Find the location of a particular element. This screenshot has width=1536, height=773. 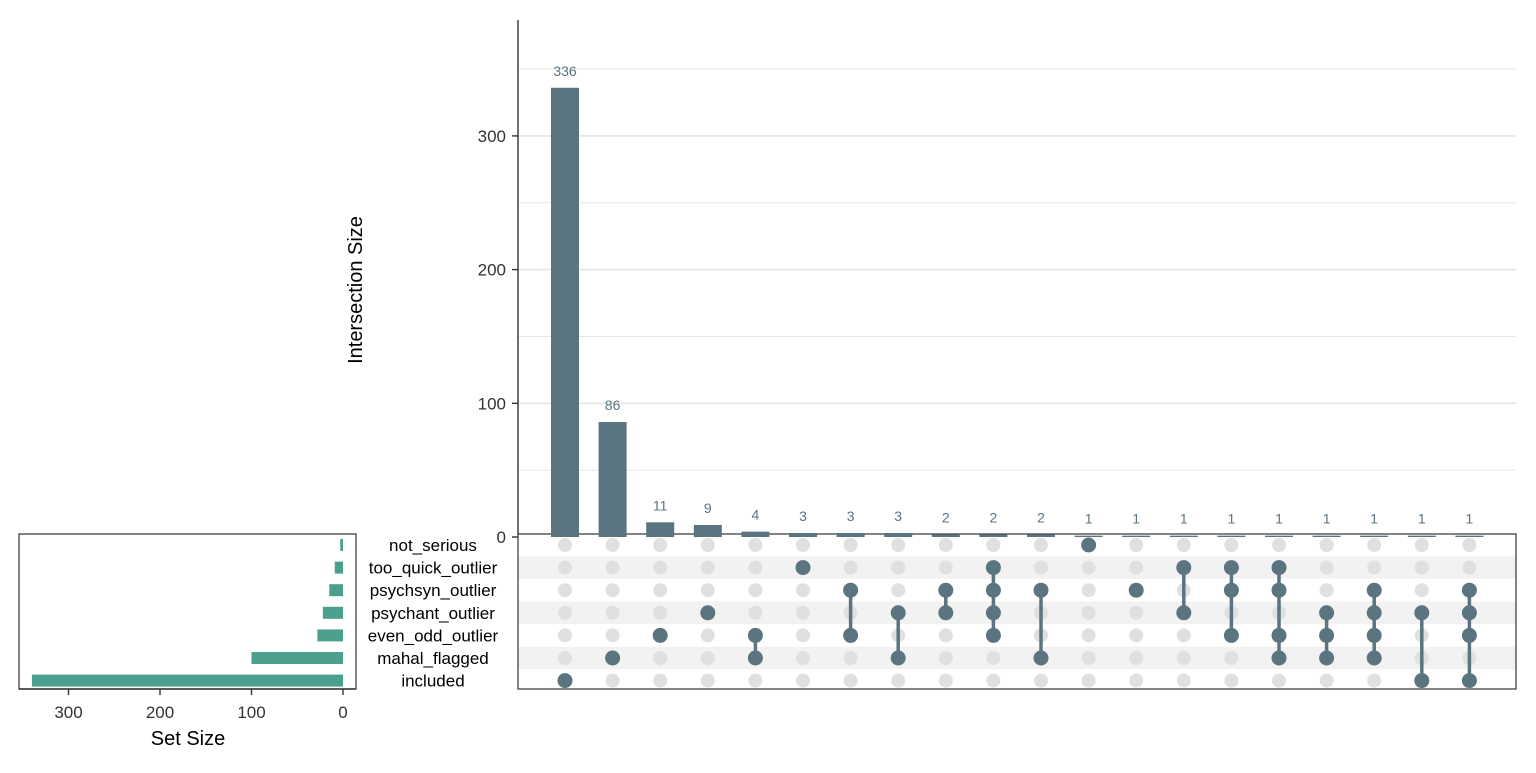

intersection-axis-tick-label: 300 is located at coordinates (492, 136).